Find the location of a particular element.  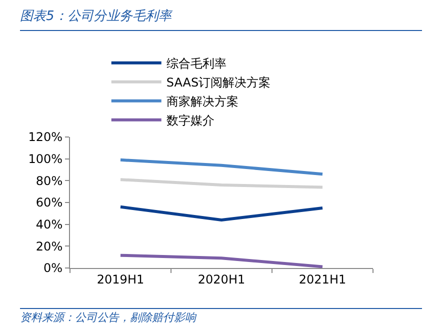

y-tick-label: 120% is located at coordinates (45, 137).